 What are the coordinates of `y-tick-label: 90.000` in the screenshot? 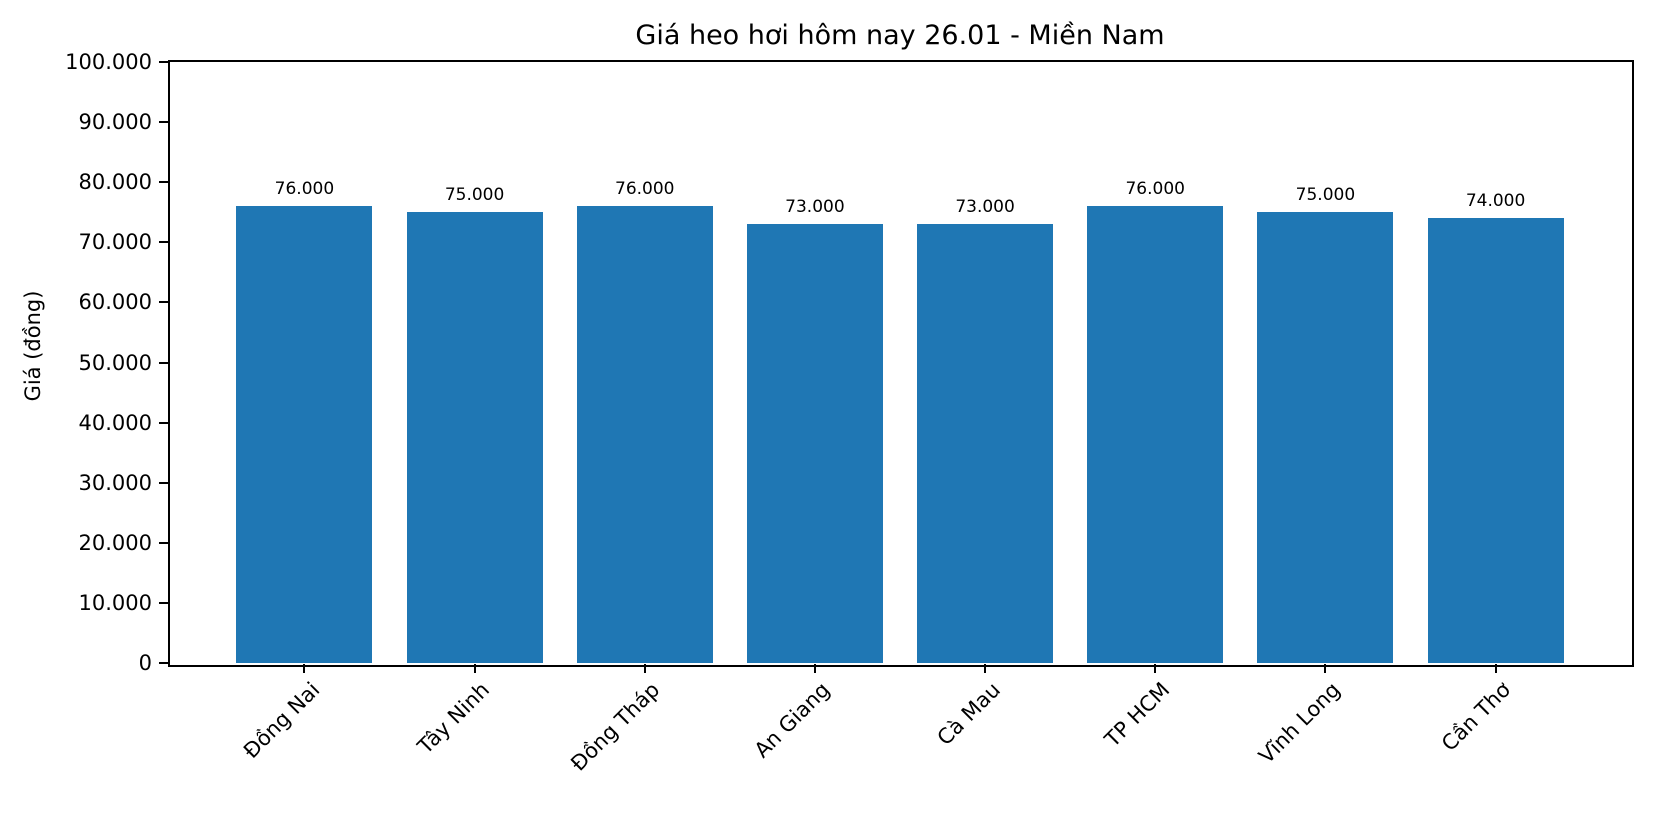 It's located at (115, 122).